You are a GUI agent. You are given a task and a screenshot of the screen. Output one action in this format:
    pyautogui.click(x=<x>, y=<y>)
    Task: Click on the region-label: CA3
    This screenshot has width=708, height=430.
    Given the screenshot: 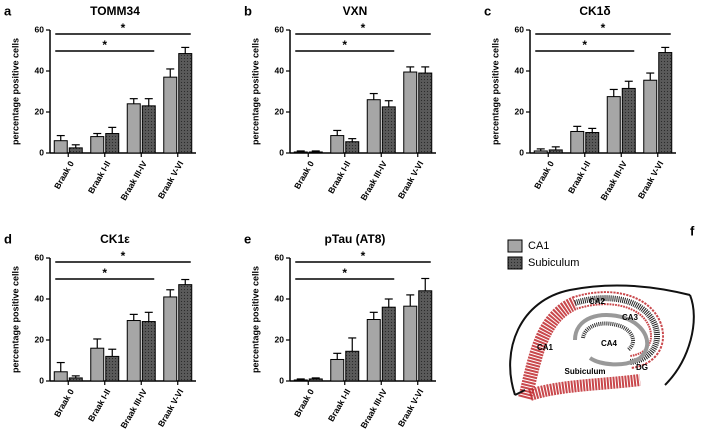 What is the action you would take?
    pyautogui.click(x=630, y=317)
    